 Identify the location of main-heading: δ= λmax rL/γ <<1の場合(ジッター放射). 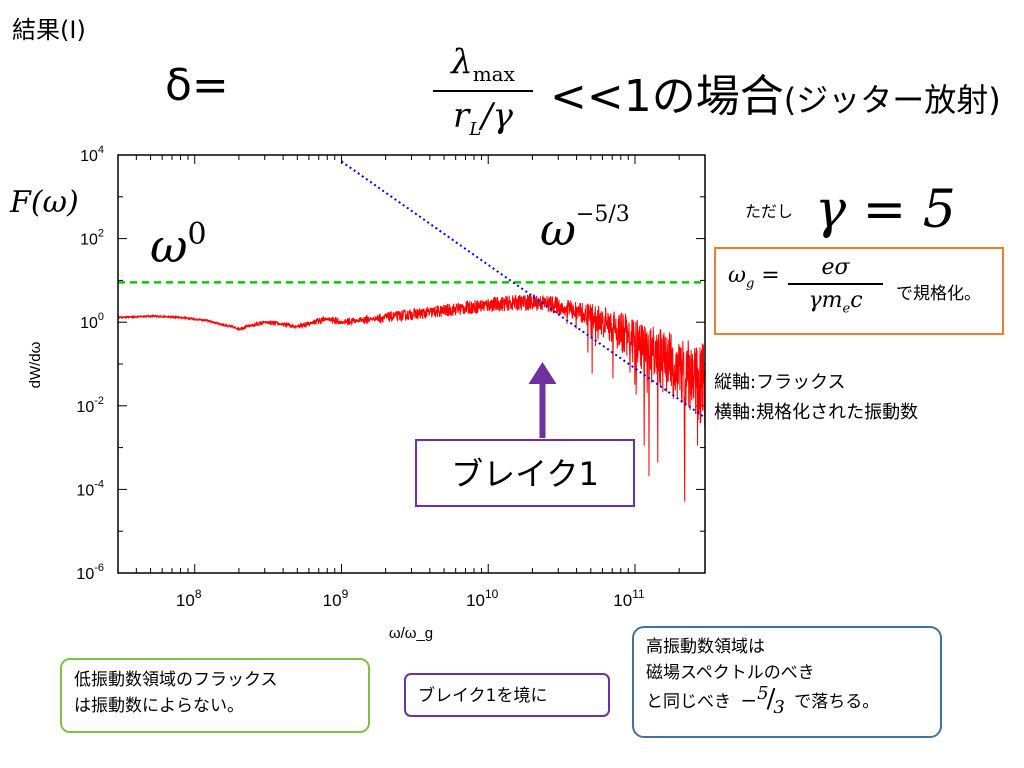
(590, 90).